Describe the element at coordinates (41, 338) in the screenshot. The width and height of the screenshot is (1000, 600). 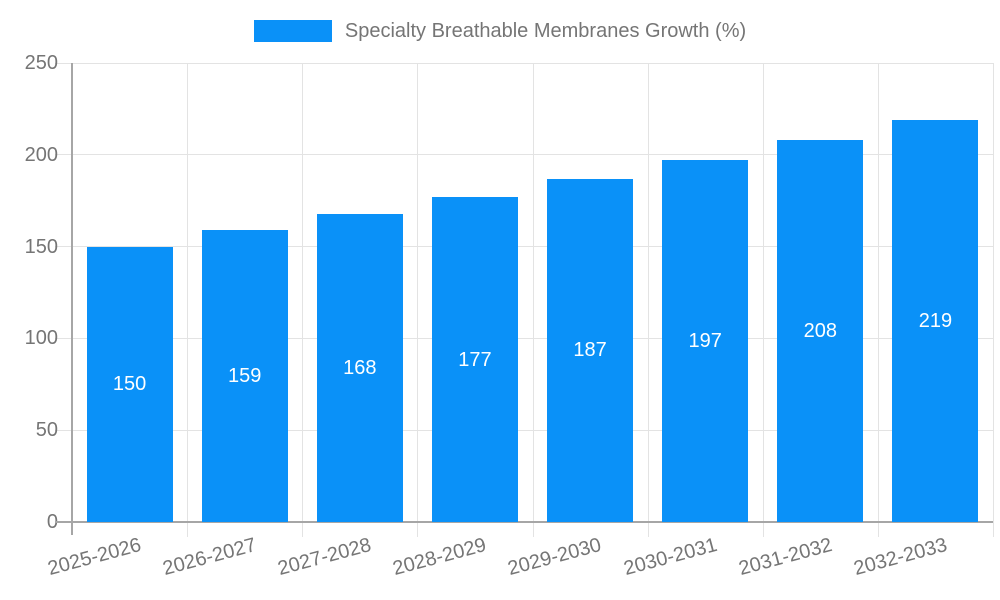
I see `y-tick-label: 100` at that location.